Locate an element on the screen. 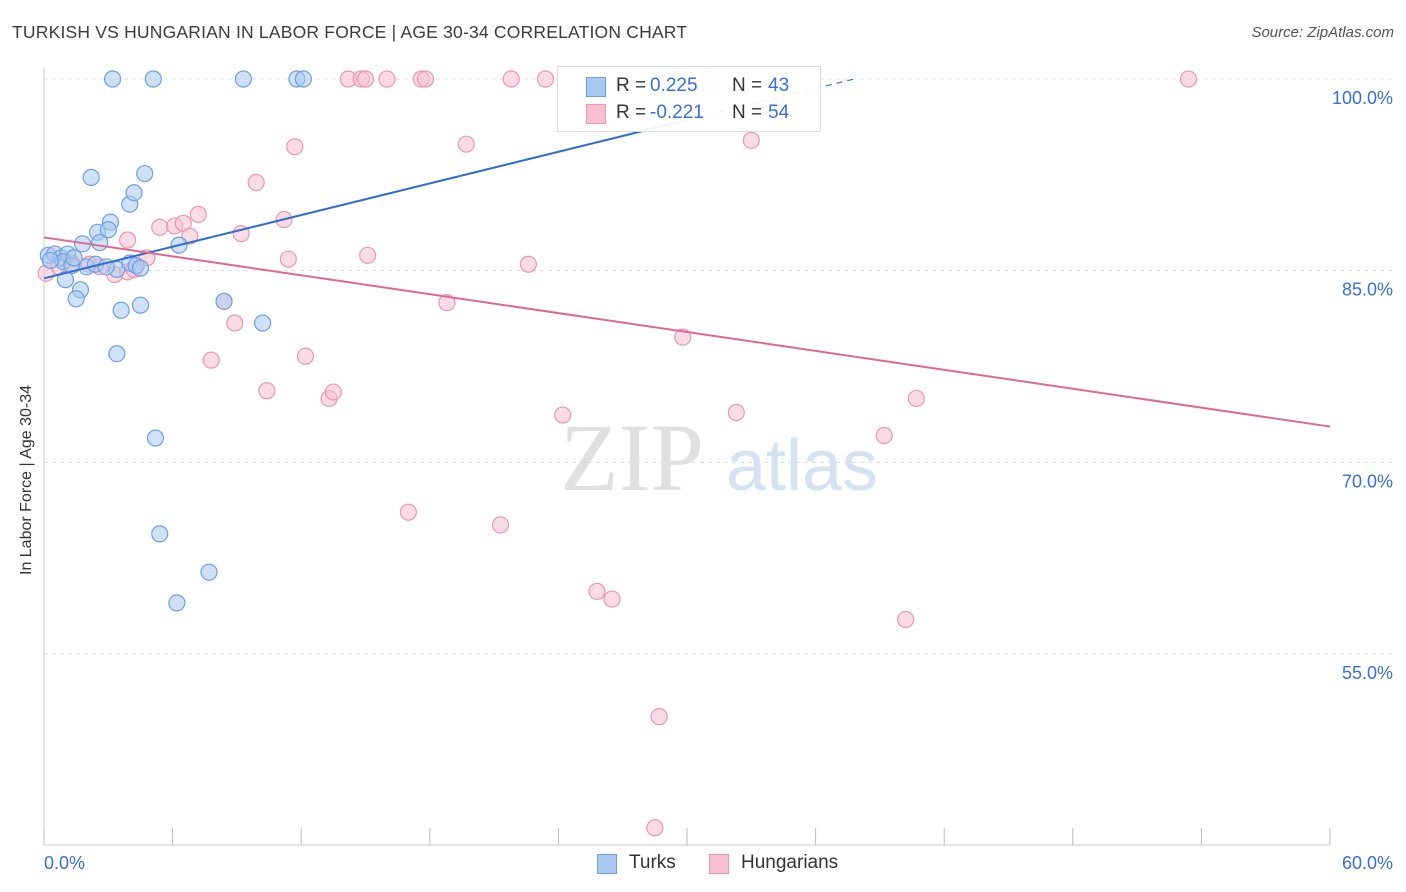 The height and width of the screenshot is (892, 1406). turks-legend-swatch is located at coordinates (607, 864).